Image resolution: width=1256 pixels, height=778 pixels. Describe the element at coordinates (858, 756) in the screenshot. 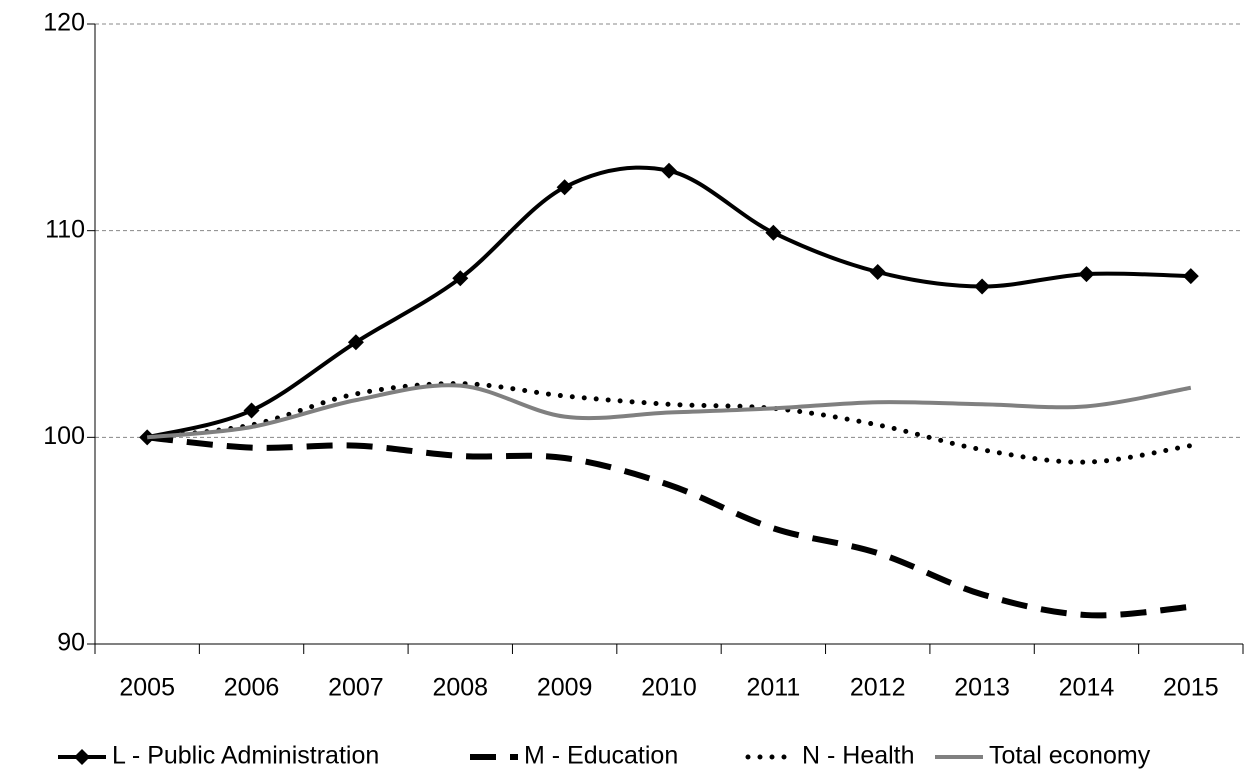

I see `legend-label: N - Health` at that location.